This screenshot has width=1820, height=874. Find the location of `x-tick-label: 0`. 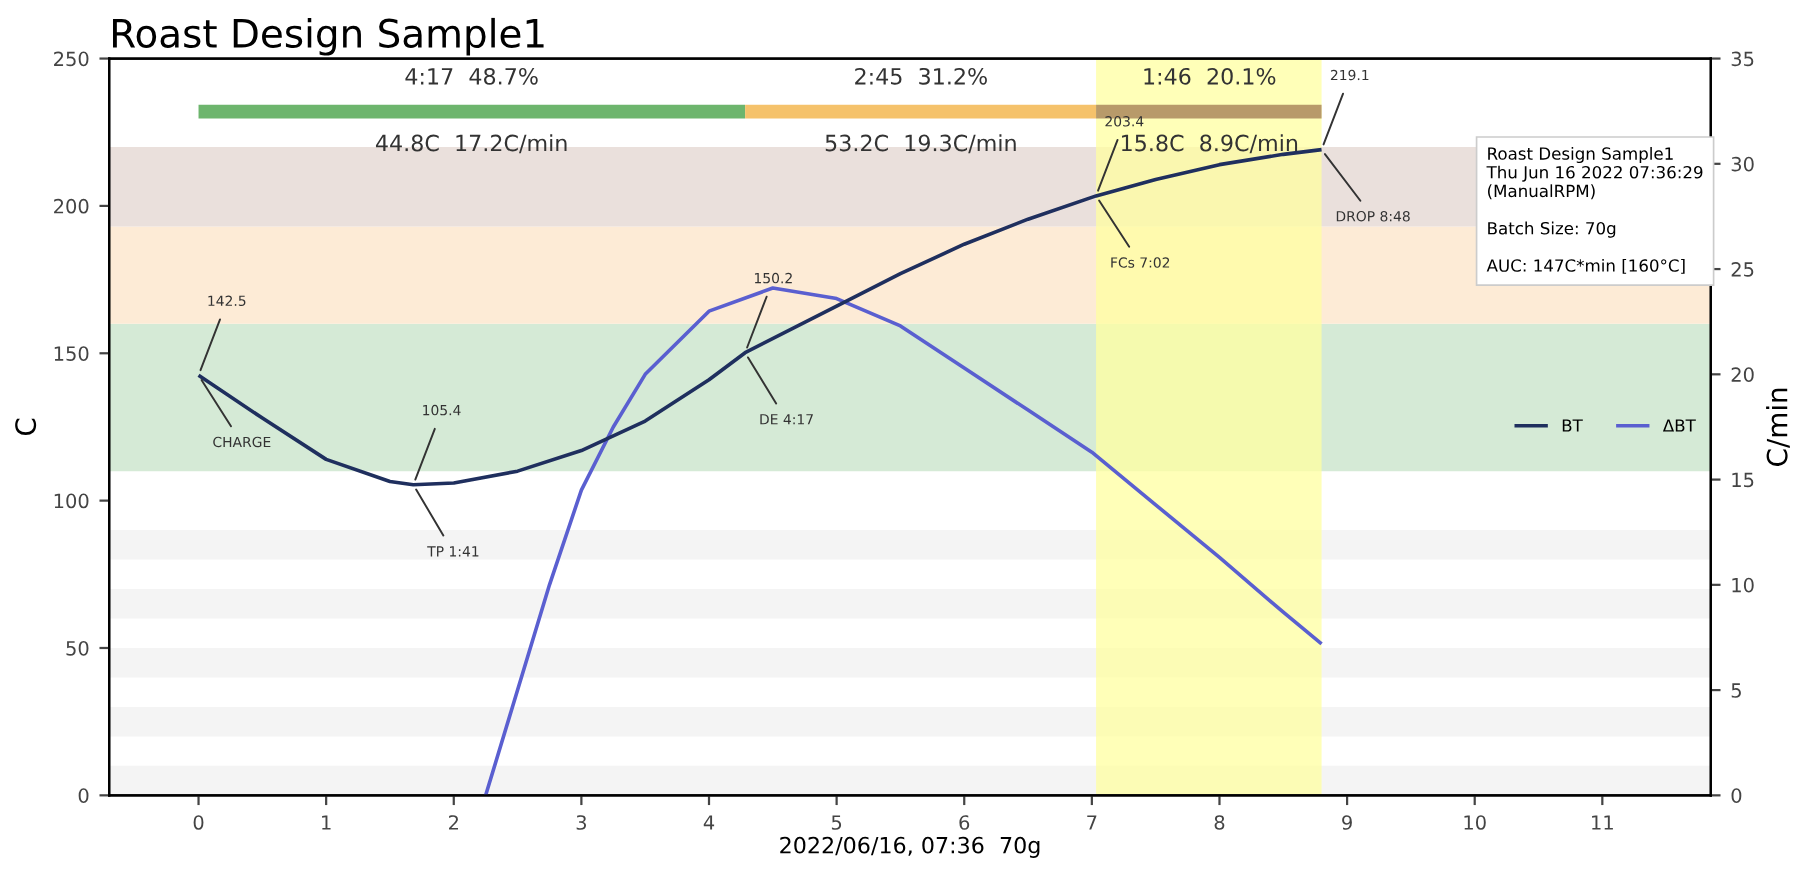

x-tick-label: 0 is located at coordinates (198, 822).